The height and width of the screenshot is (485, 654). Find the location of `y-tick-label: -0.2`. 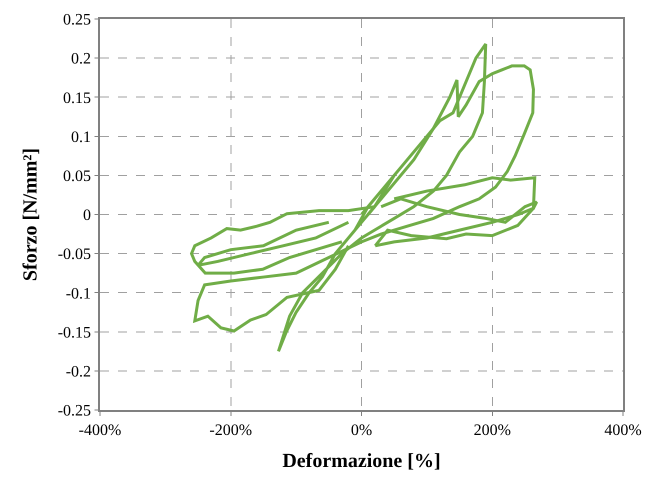

y-tick-label: -0.2 is located at coordinates (79, 372).